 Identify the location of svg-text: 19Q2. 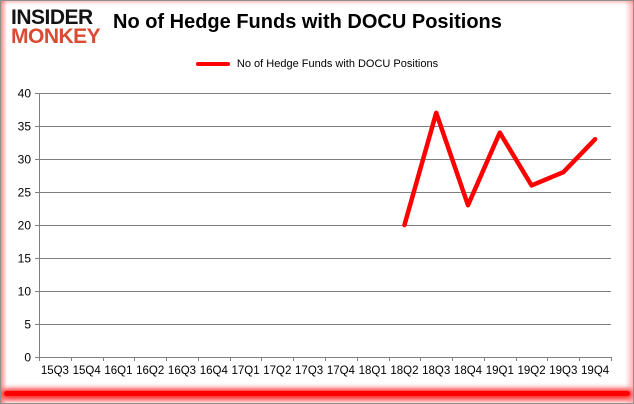
(531, 371).